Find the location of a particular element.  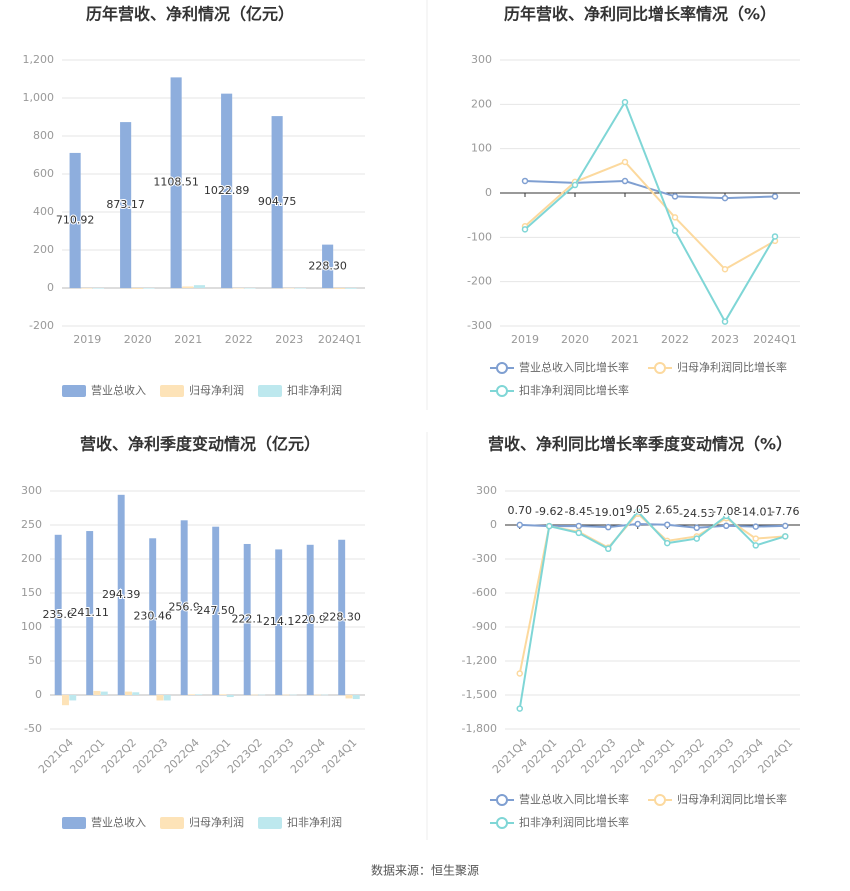

bar-label: 1022.89 is located at coordinates (227, 190).